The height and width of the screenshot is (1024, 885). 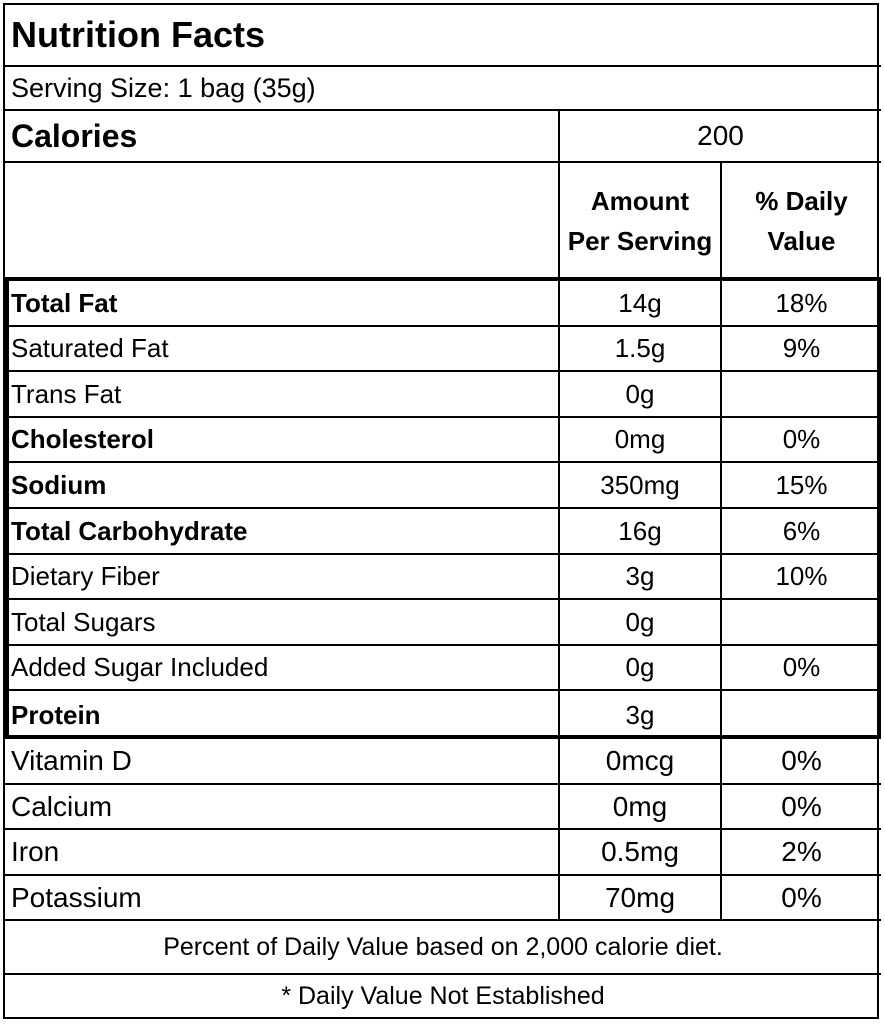 What do you see at coordinates (140, 667) in the screenshot?
I see `nutrient-name: Added Sugar Included` at bounding box center [140, 667].